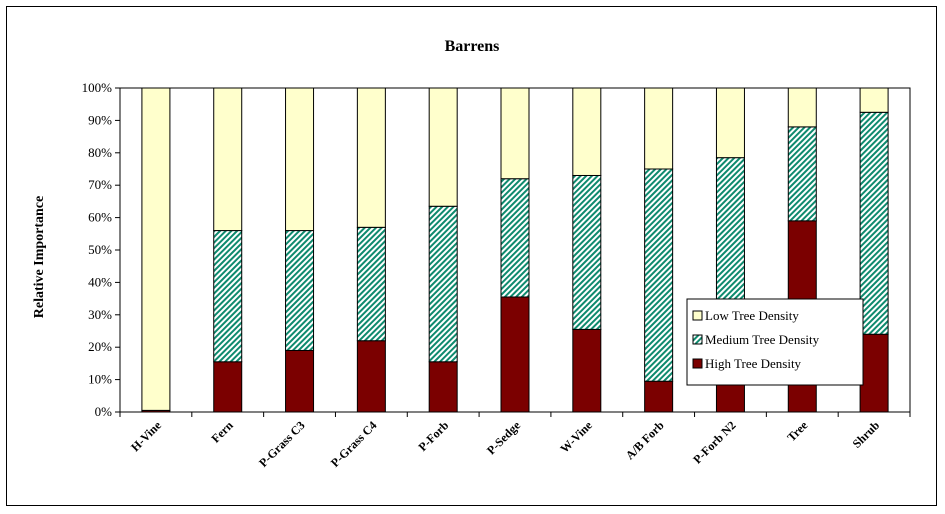 This screenshot has height=514, width=945. What do you see at coordinates (146, 436) in the screenshot?
I see `x-category-label: H-Vine` at bounding box center [146, 436].